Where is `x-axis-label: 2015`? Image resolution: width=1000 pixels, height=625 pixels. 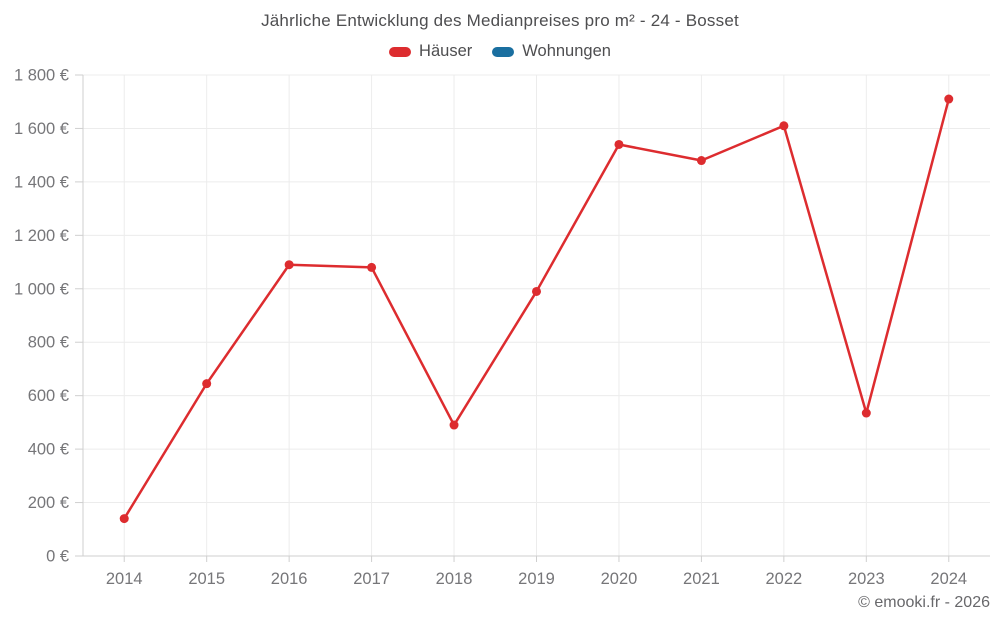
x-axis-label: 2015 is located at coordinates (206, 579).